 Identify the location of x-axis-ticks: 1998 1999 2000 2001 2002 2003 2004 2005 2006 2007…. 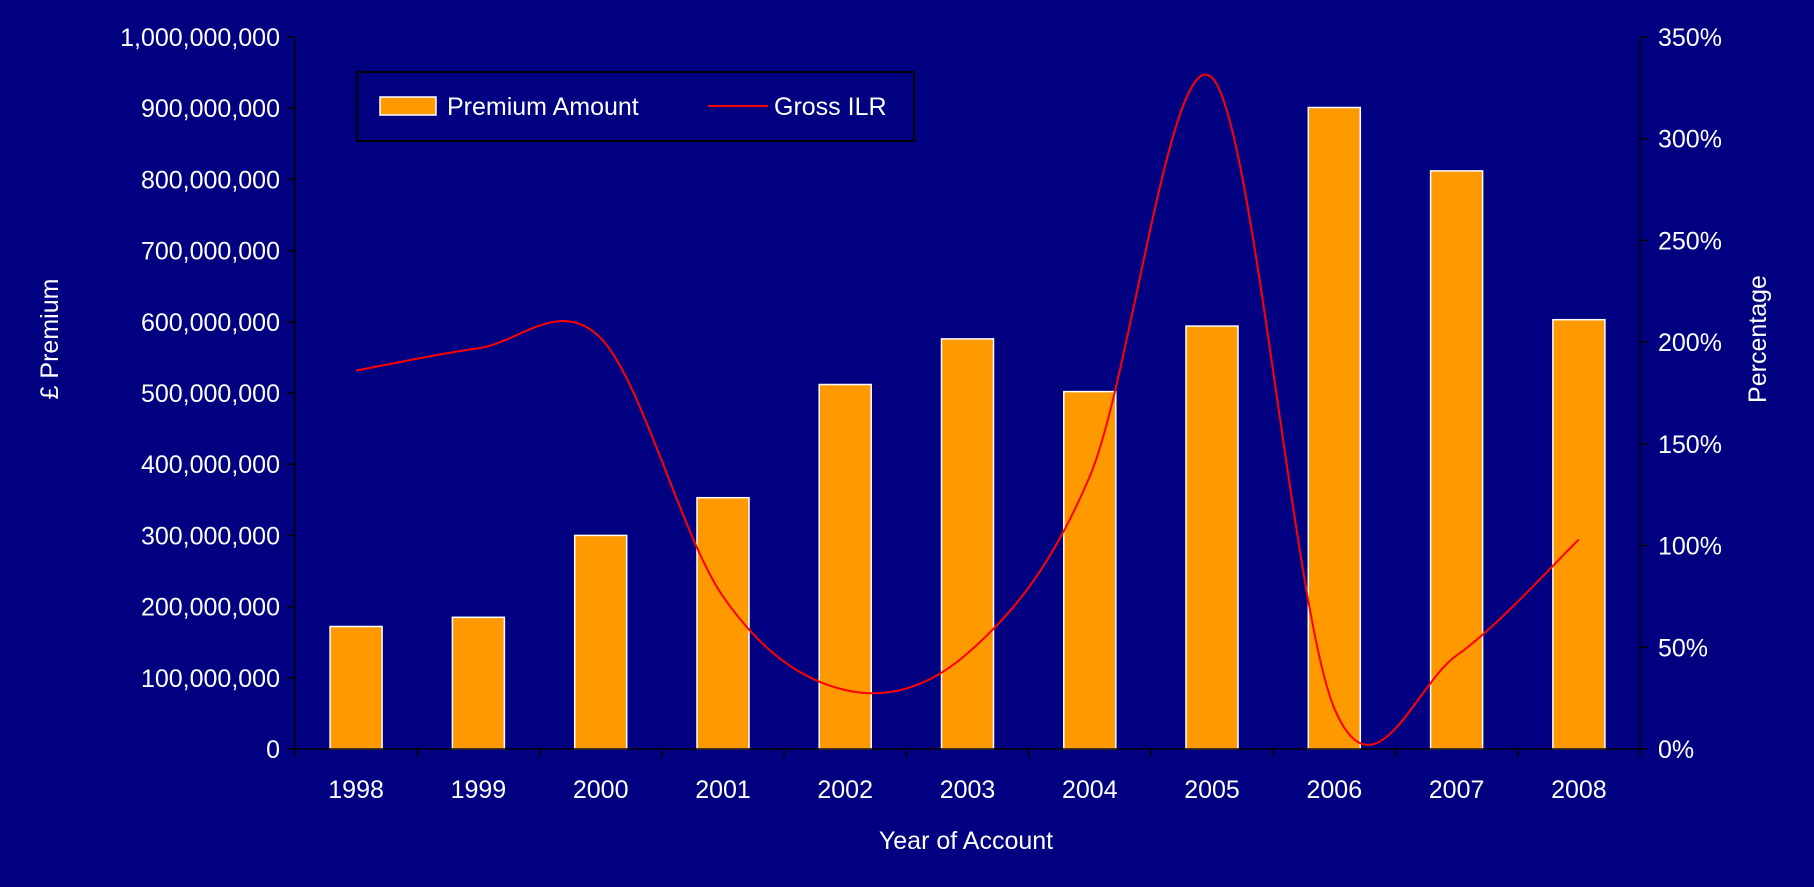
(967, 776).